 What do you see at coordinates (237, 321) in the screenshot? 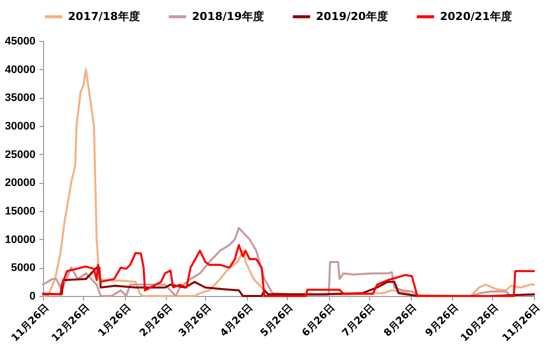
I see `x-tick-label: 4月26日` at bounding box center [237, 321].